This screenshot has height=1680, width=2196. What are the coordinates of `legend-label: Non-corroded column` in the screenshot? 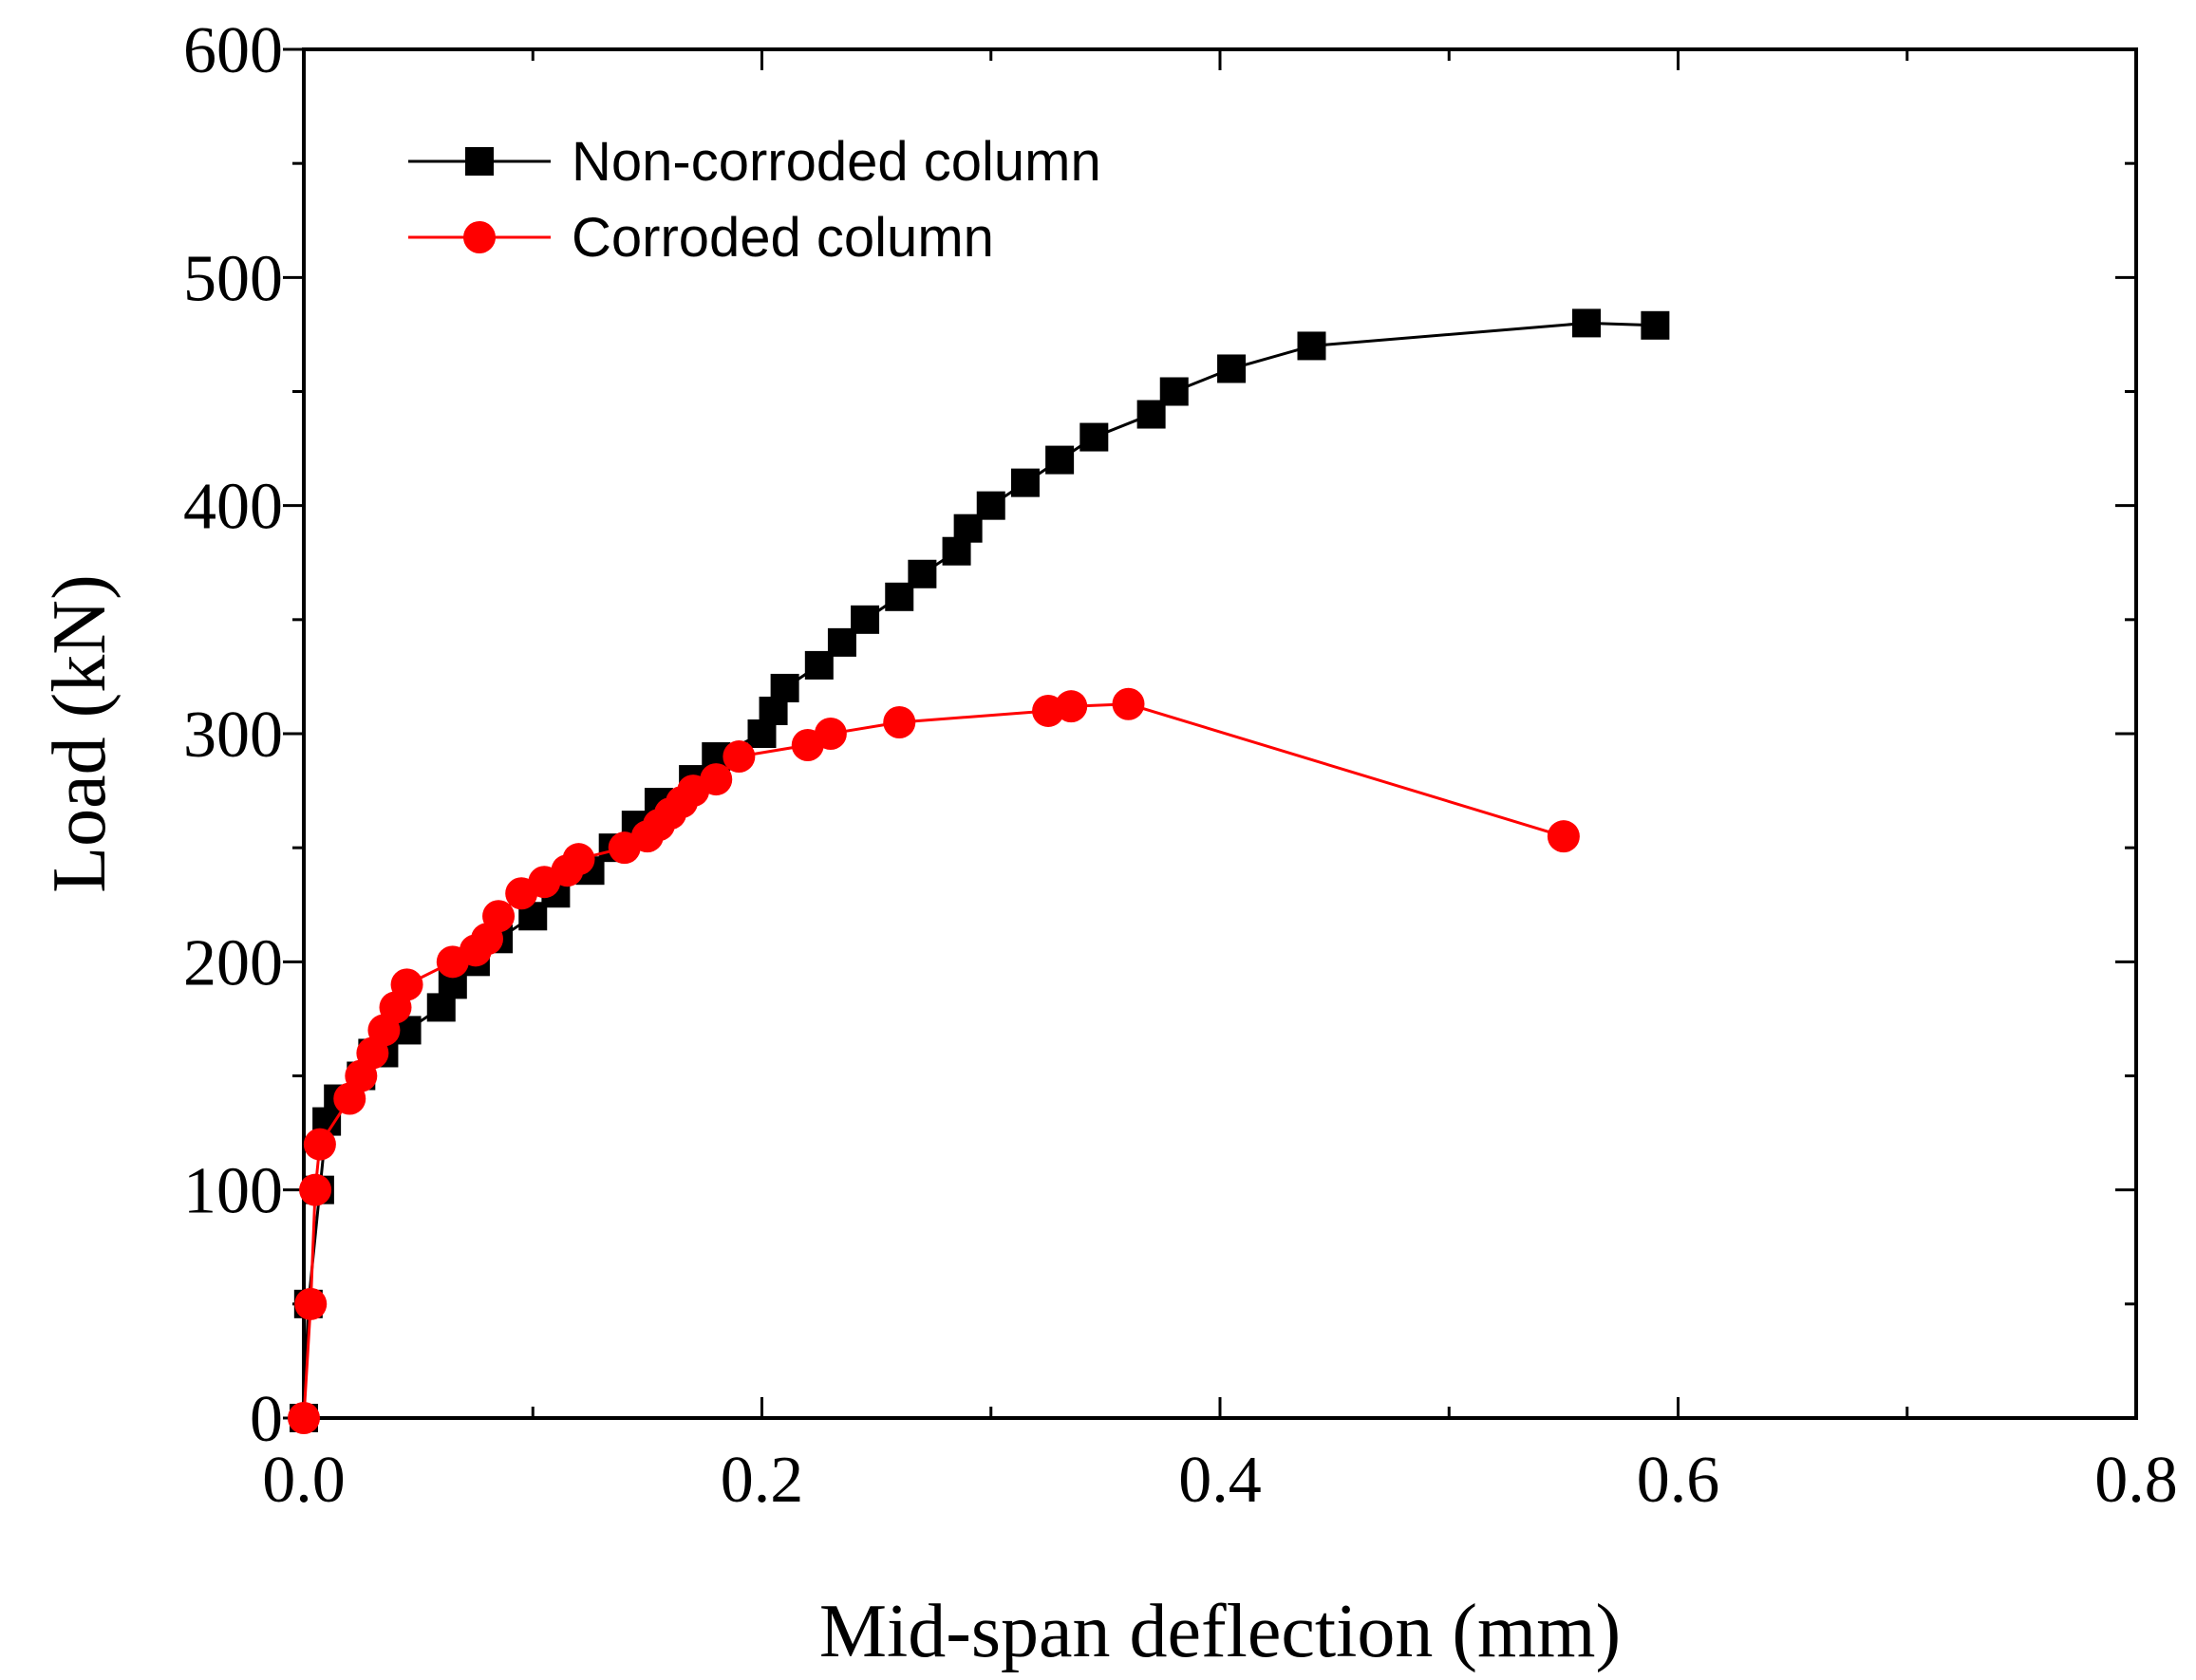 It's located at (836, 162).